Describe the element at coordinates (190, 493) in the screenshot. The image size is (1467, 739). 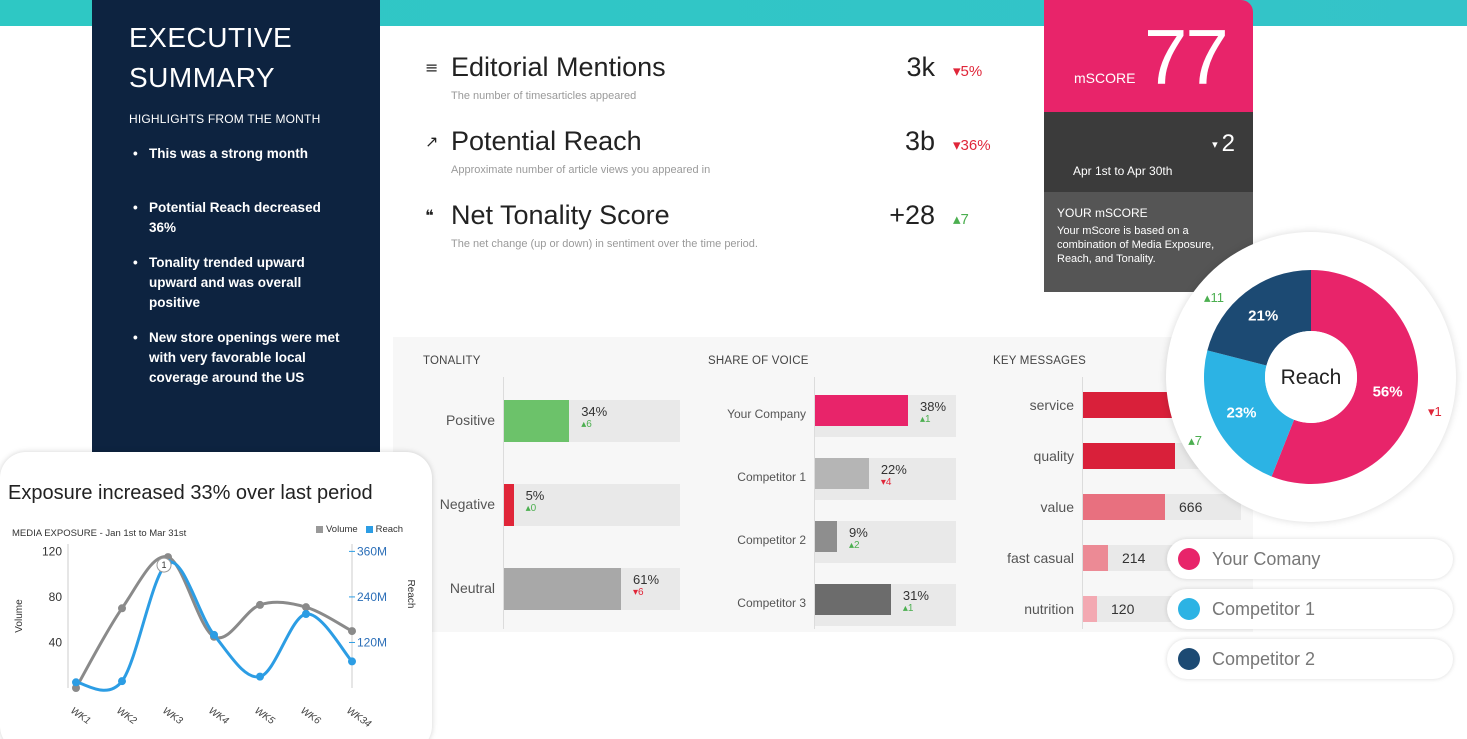
I see `exposure-headline: Exposure increased 33% over last period` at that location.